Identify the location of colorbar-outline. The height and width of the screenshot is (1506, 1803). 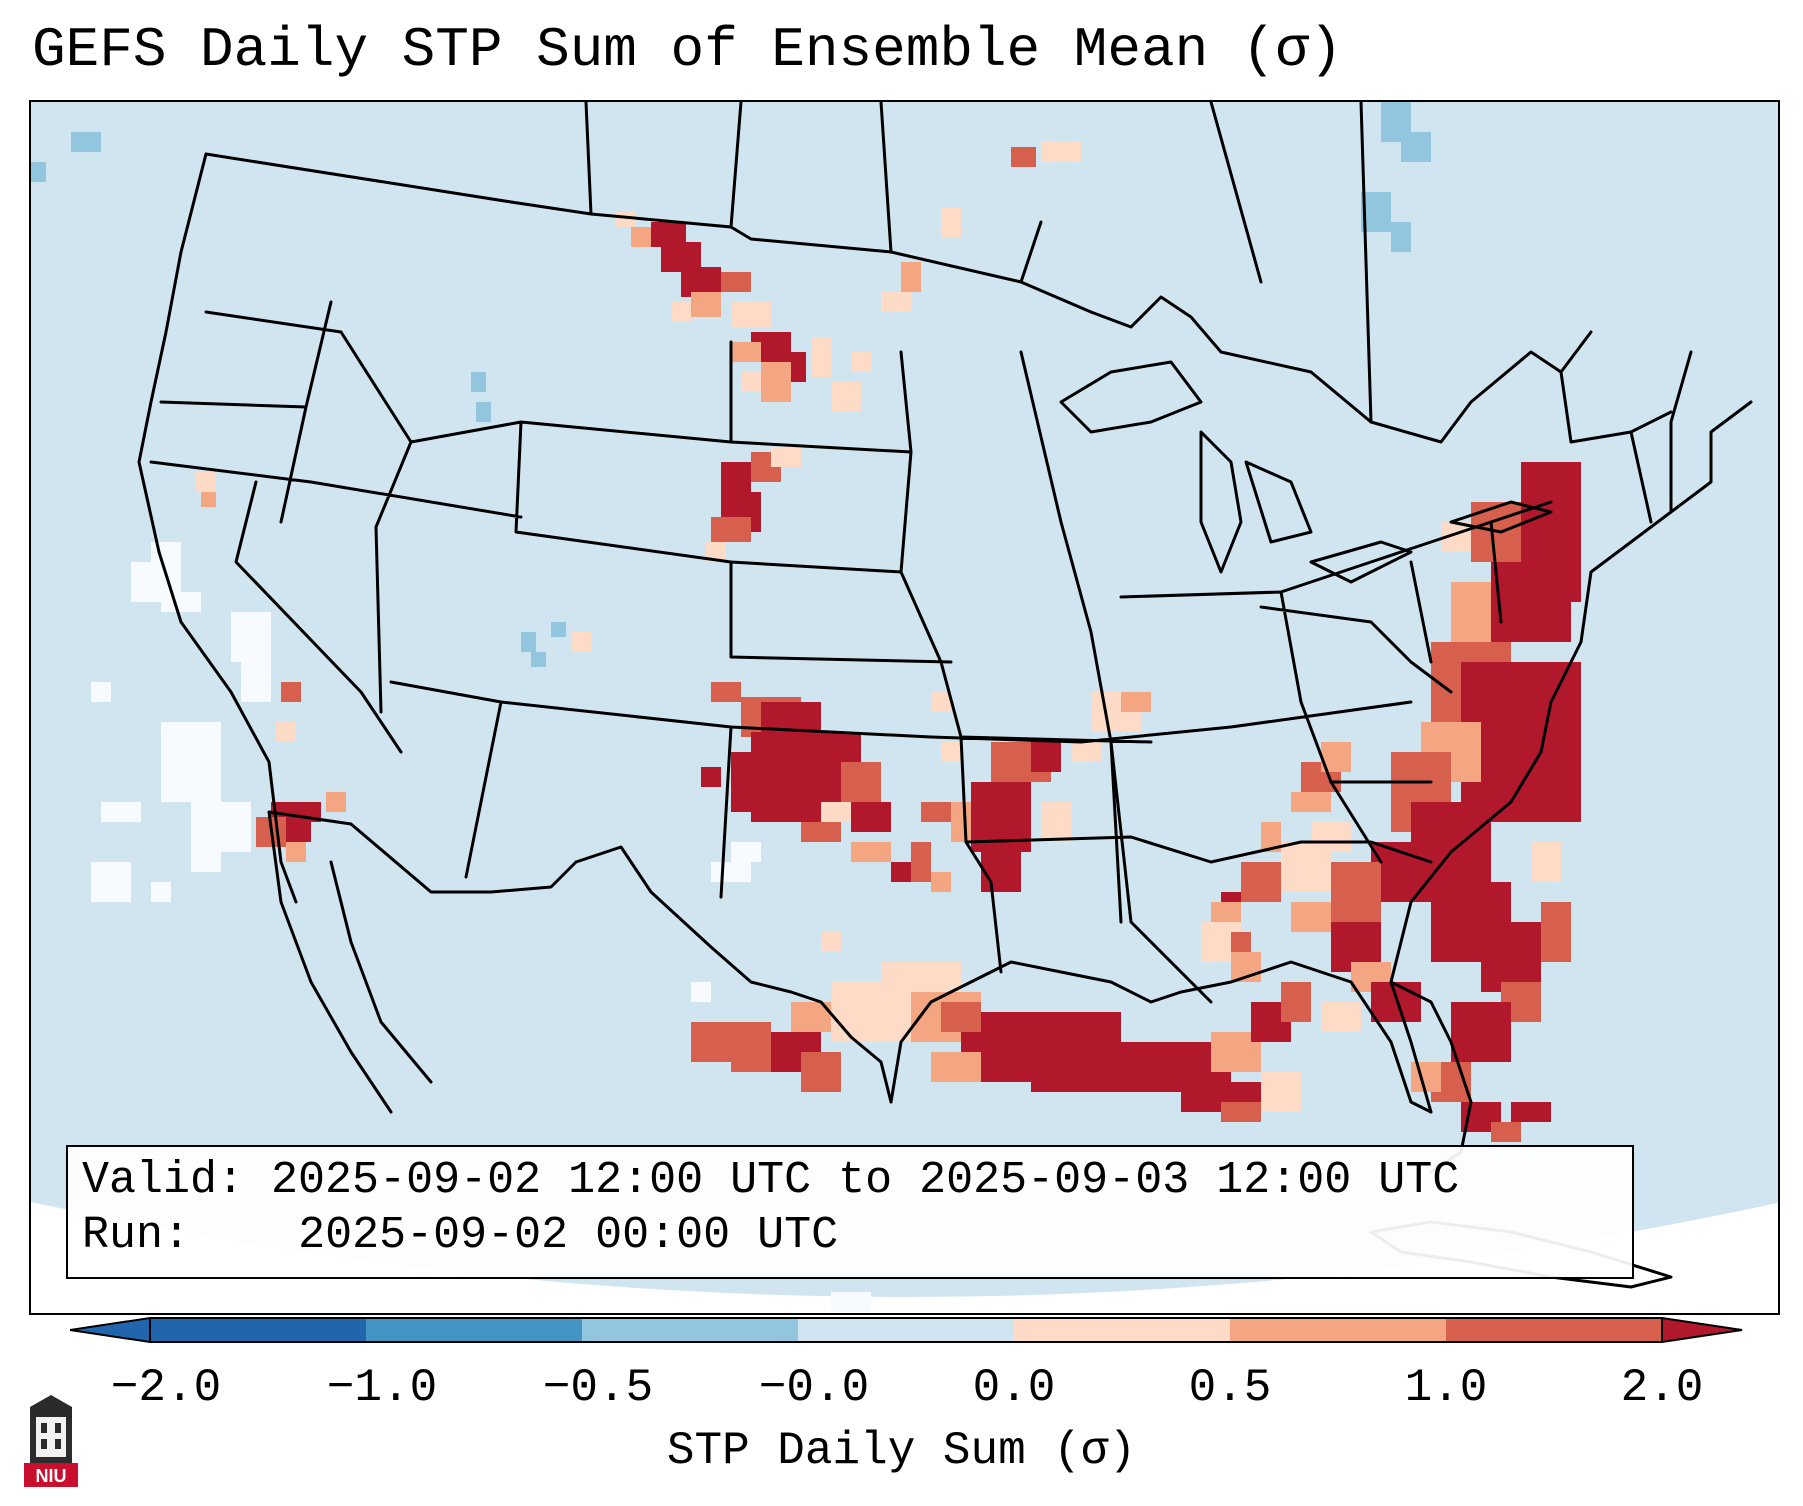
(906, 1330).